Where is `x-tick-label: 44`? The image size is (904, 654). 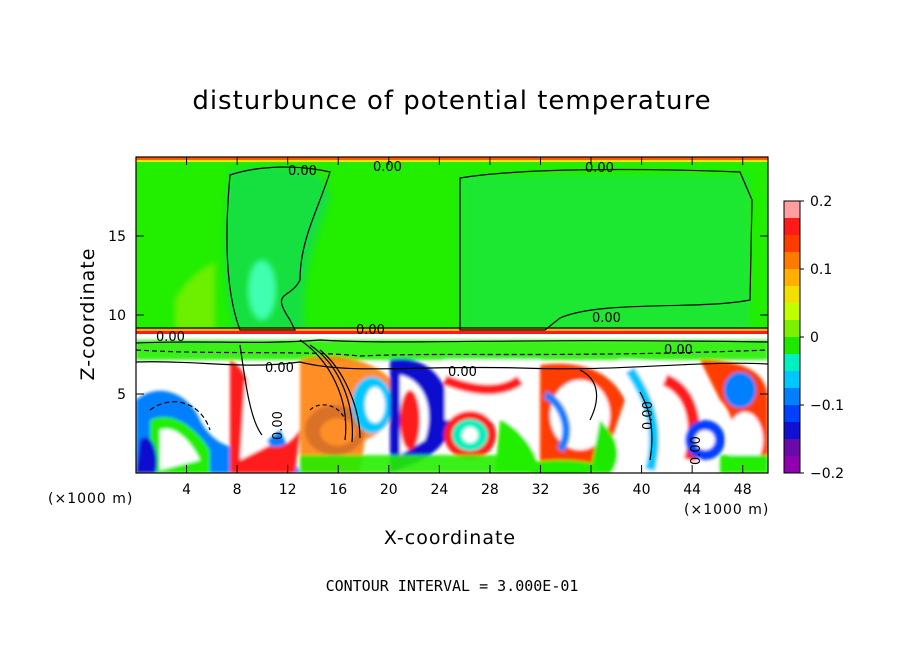 x-tick-label: 44 is located at coordinates (692, 490).